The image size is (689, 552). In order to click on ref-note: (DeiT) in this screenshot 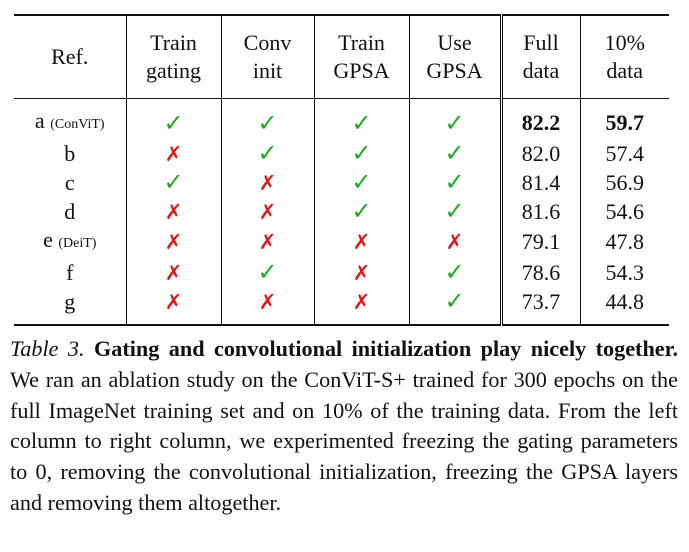, I will do `click(77, 243)`.